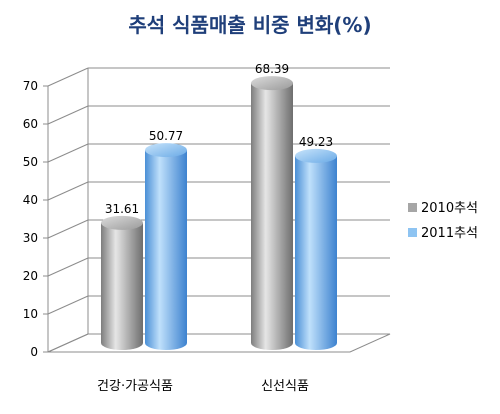  What do you see at coordinates (30, 238) in the screenshot?
I see `y-tick-label: 30` at bounding box center [30, 238].